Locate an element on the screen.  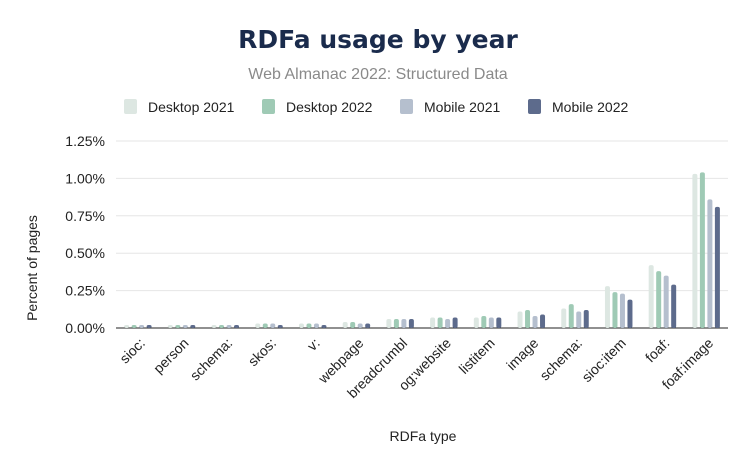
y-tick-label: 1.00% is located at coordinates (85, 178).